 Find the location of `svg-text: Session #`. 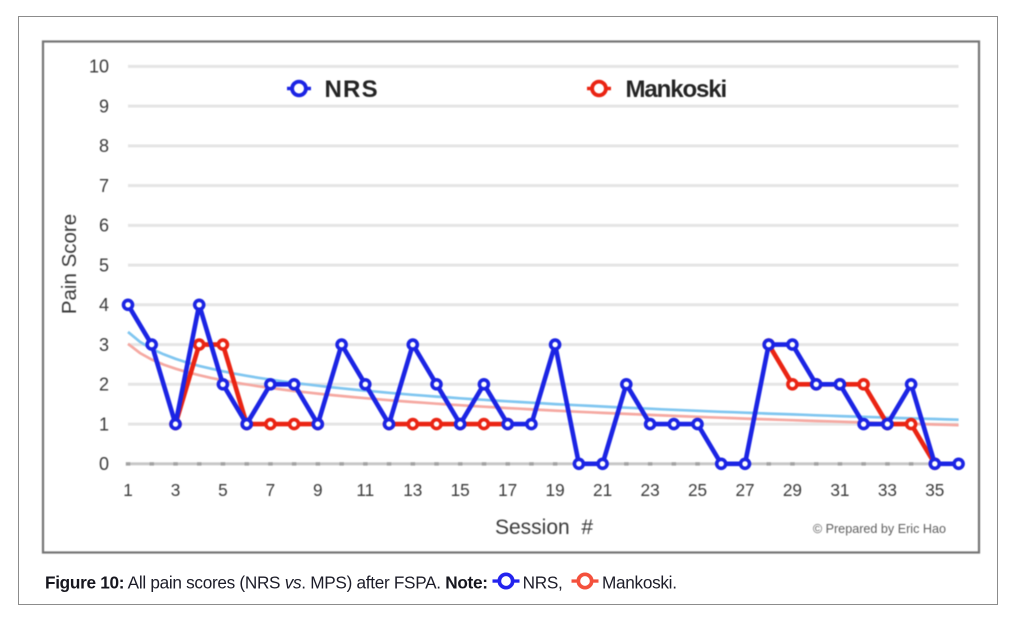

svg-text: Session # is located at coordinates (544, 527).